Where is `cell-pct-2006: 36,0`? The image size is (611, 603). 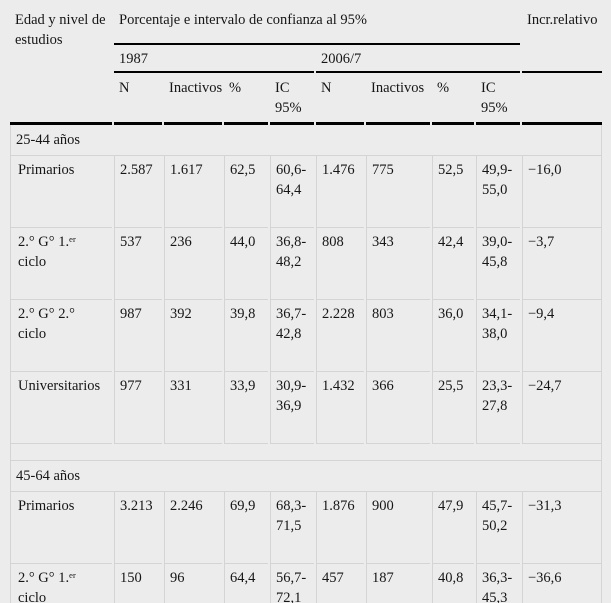
cell-pct-2006: 36,0 is located at coordinates (453, 336).